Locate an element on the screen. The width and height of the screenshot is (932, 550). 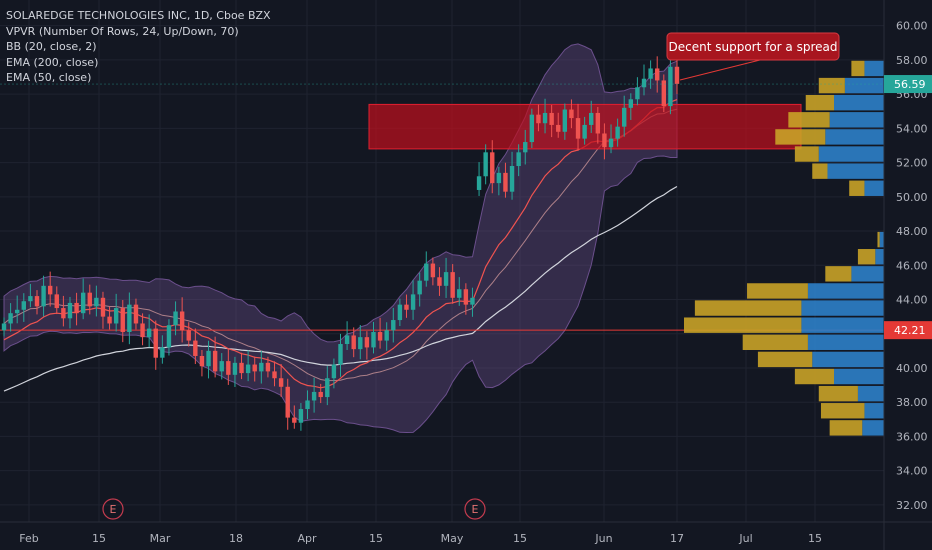
legend-study-ema50: EMA (50, close) is located at coordinates (49, 77).